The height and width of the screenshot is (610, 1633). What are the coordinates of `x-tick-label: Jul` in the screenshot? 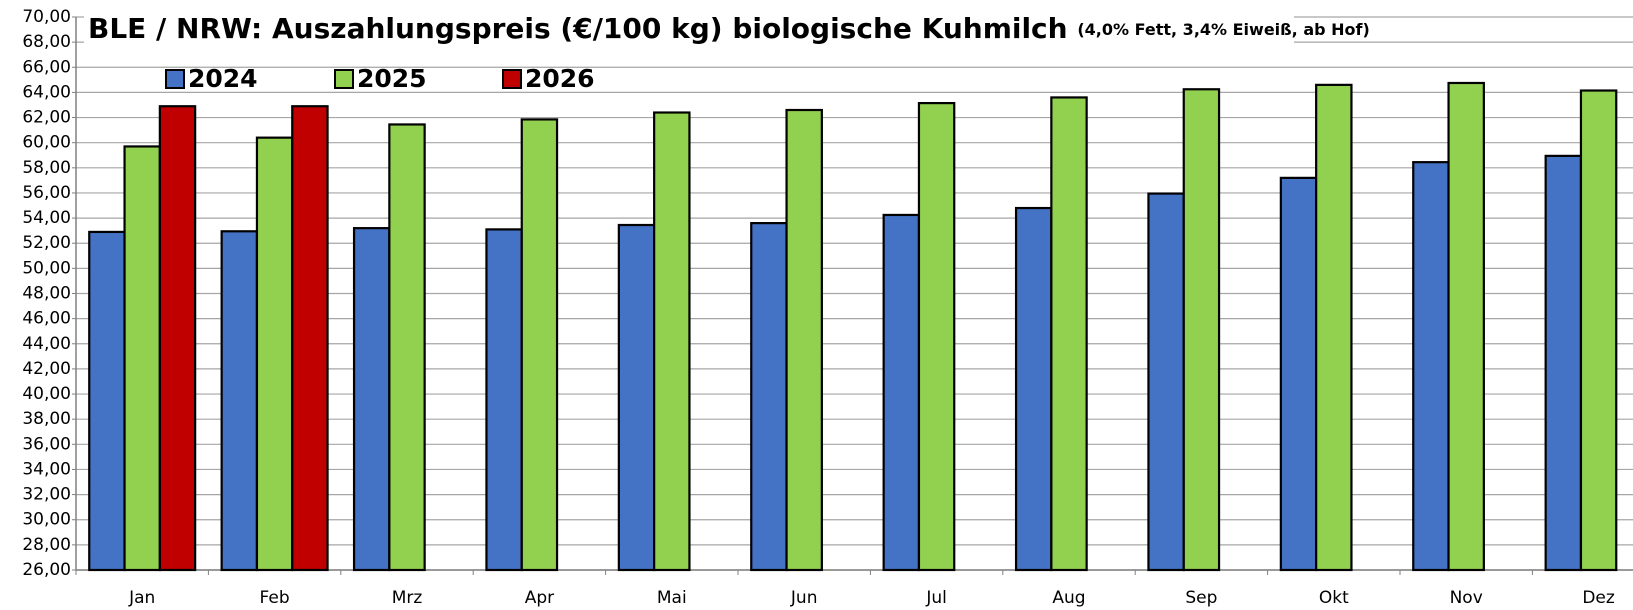 It's located at (936, 598).